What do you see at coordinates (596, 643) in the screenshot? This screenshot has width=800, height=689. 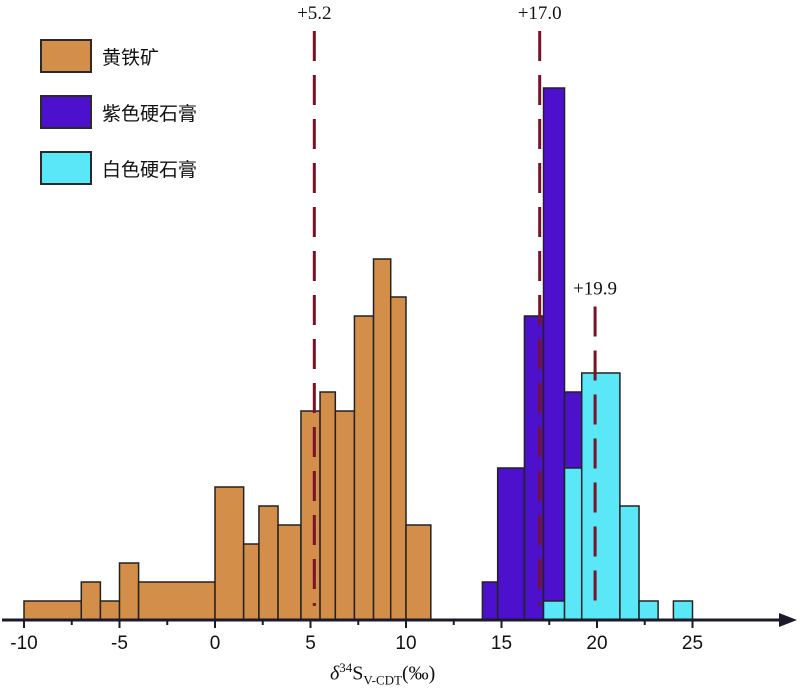 I see `x-tick-label: 20` at bounding box center [596, 643].